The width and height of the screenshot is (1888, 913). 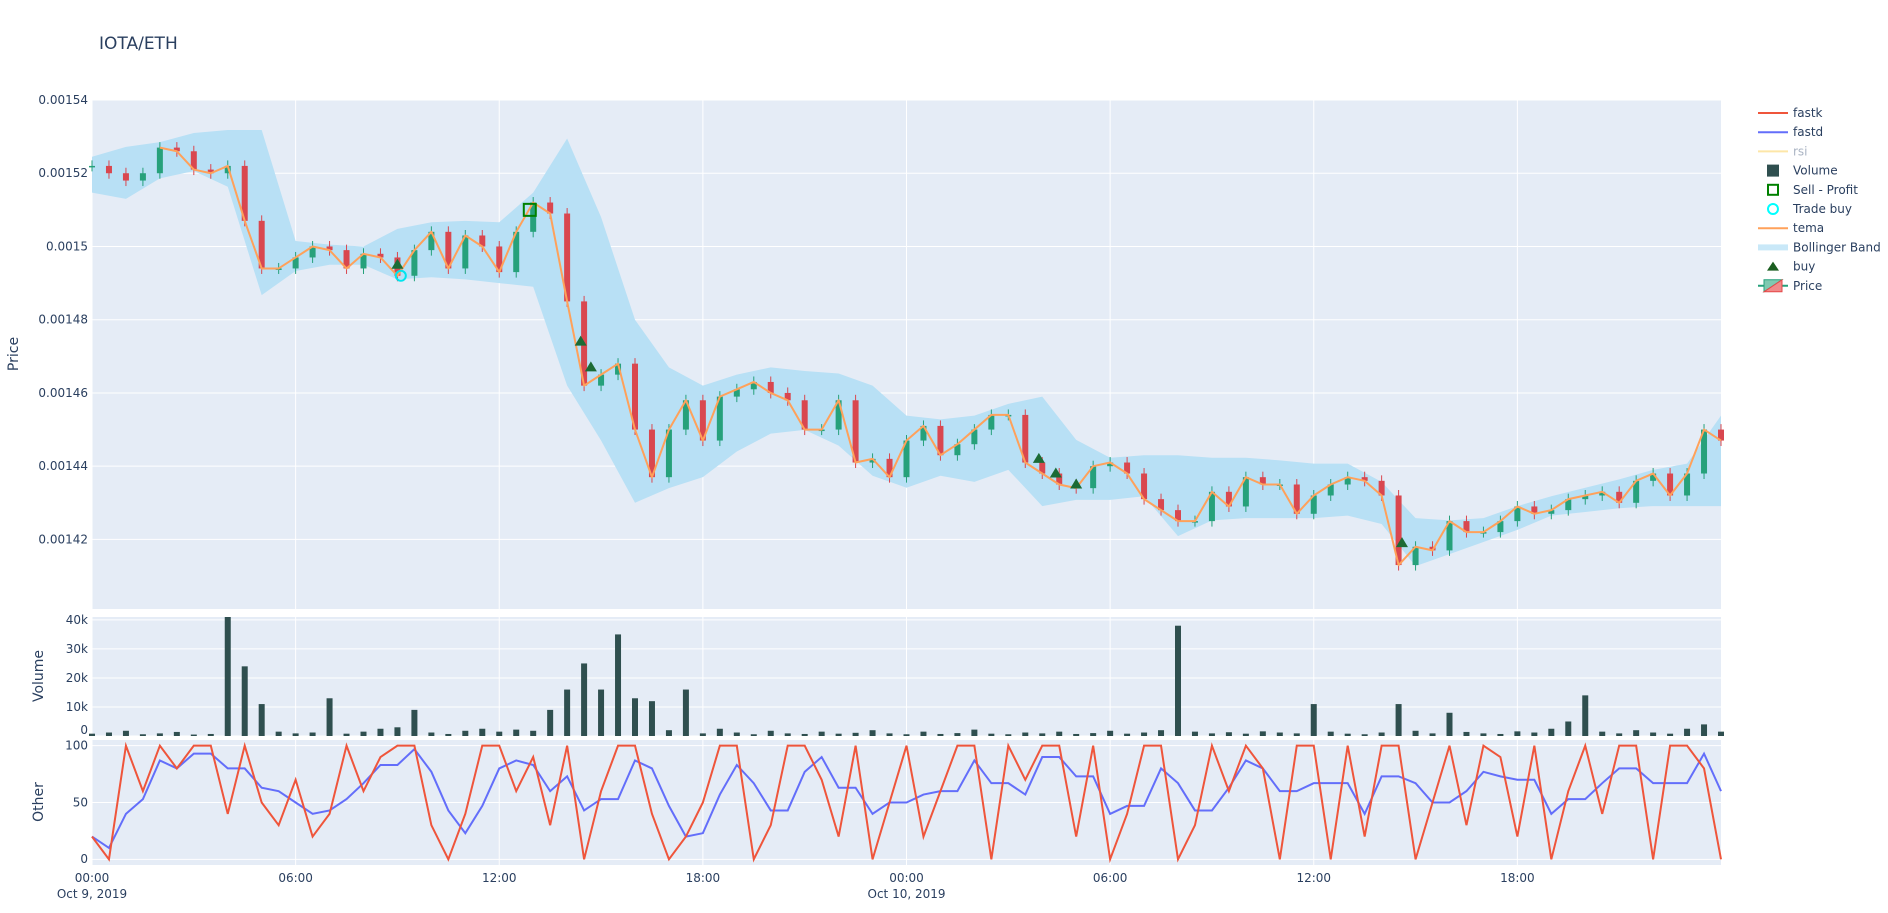 What do you see at coordinates (1773, 209) in the screenshot?
I see `circle-open-icon` at bounding box center [1773, 209].